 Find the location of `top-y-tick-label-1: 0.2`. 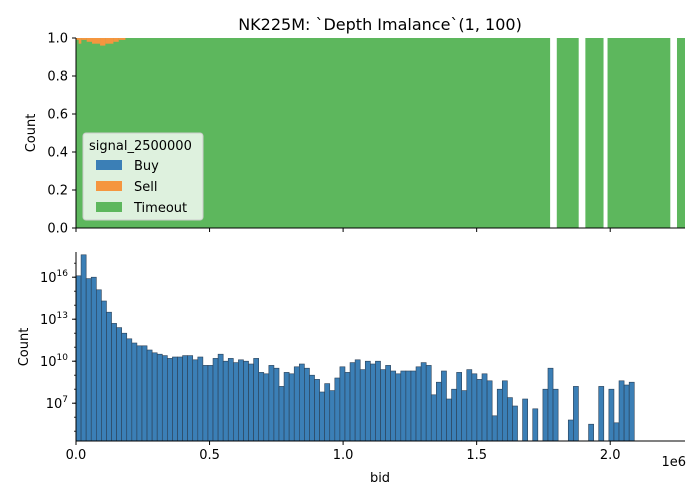

top-y-tick-label-1: 0.2 is located at coordinates (57, 191).